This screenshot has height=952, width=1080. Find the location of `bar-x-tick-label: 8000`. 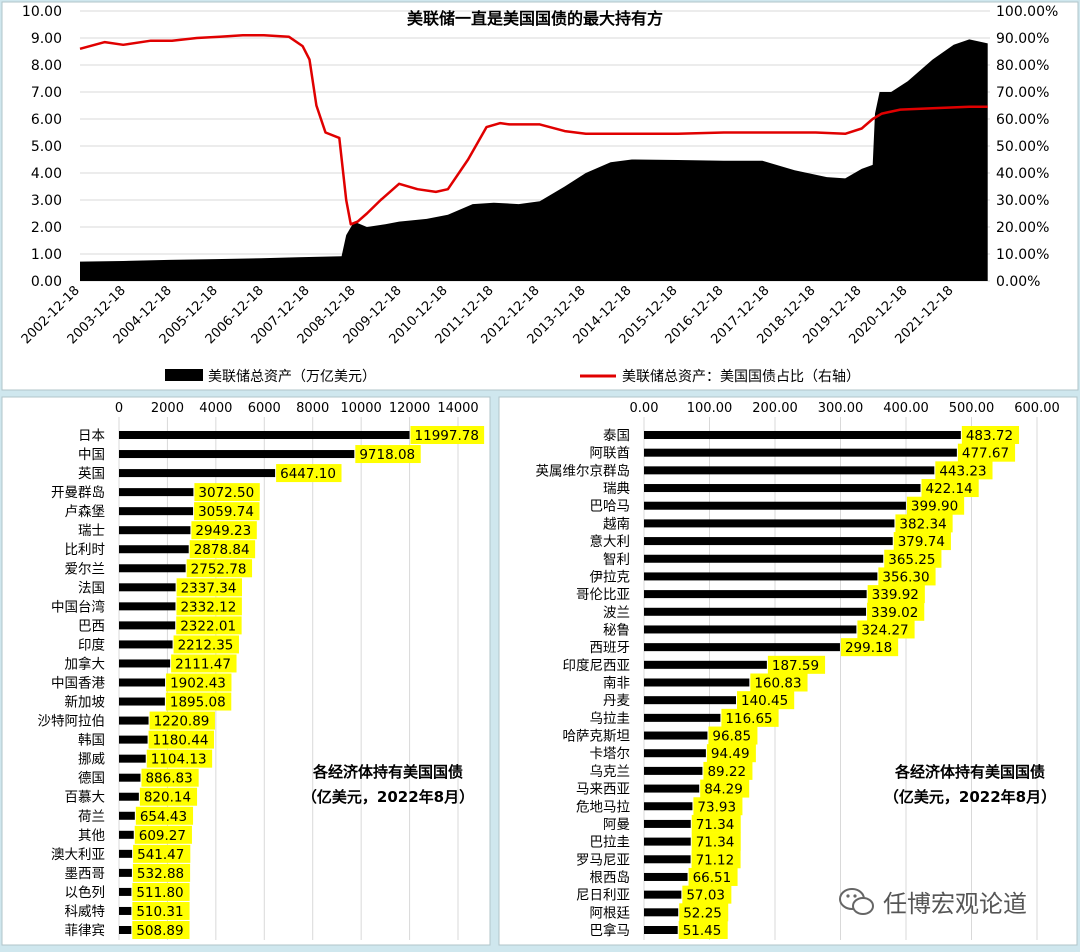

bar-x-tick-label: 8000 is located at coordinates (312, 408).